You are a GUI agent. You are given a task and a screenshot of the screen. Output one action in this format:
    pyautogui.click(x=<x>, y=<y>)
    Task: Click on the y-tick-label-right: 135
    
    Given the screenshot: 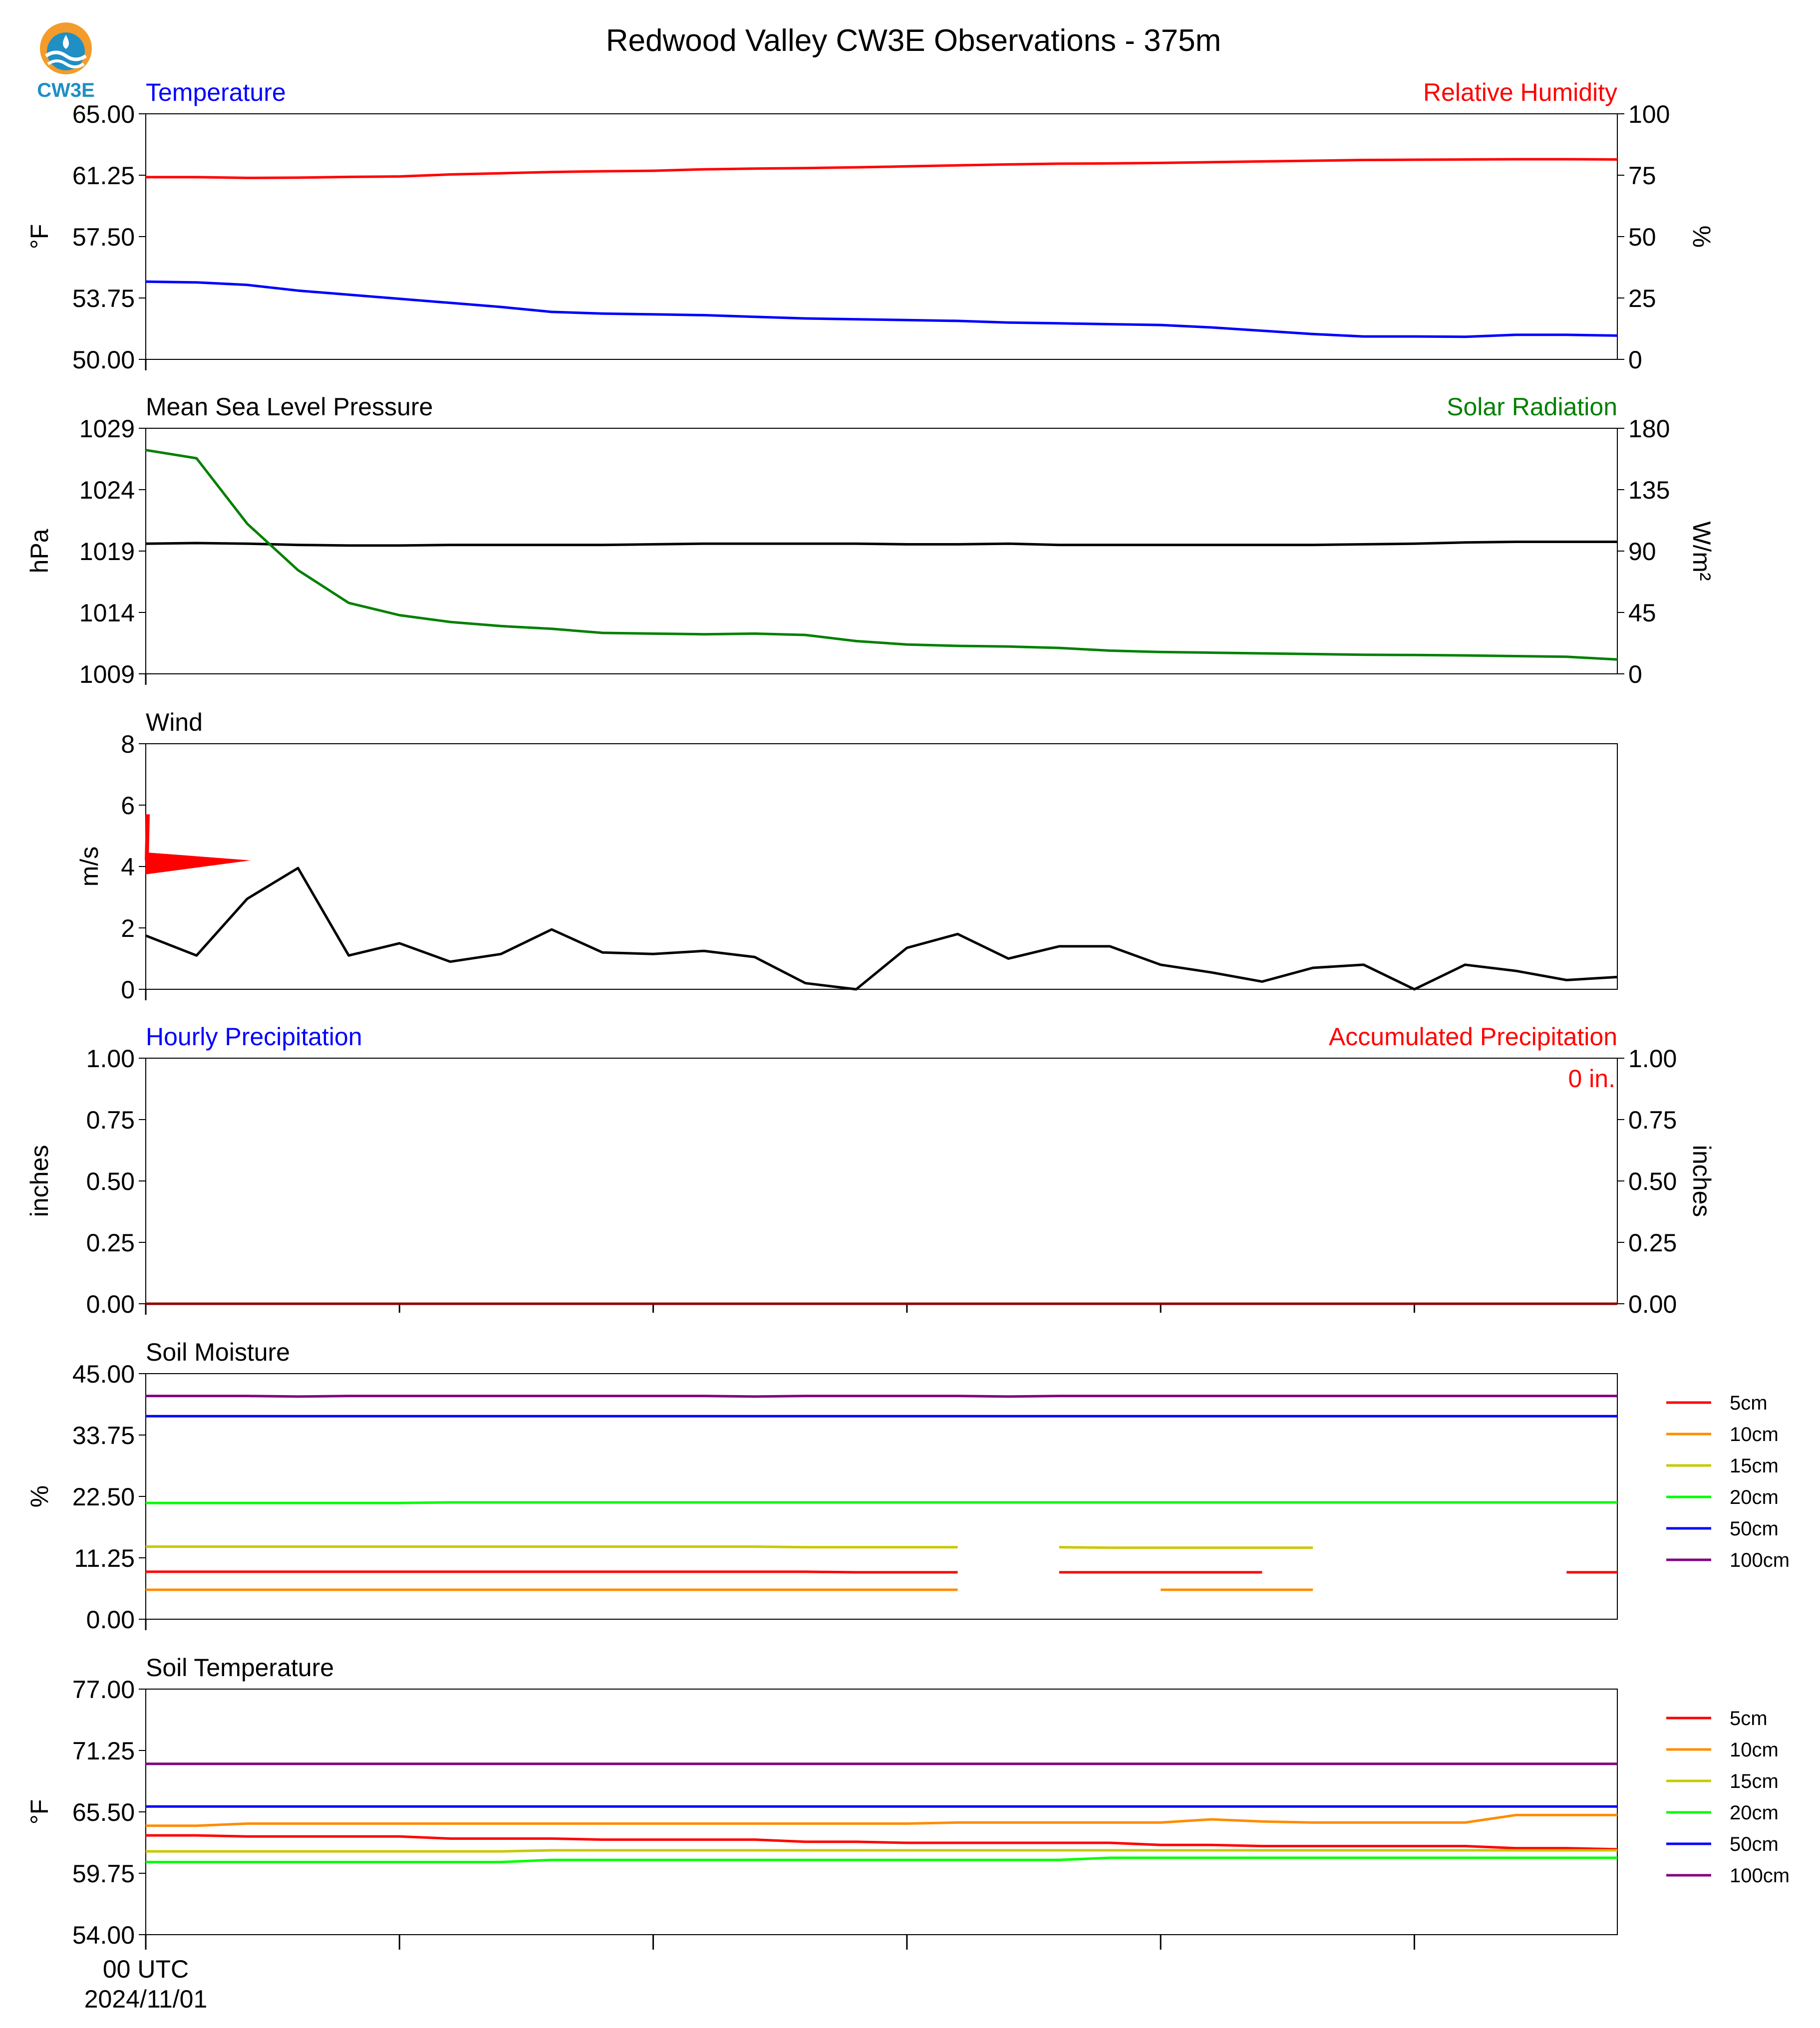 What is the action you would take?
    pyautogui.click(x=1649, y=490)
    